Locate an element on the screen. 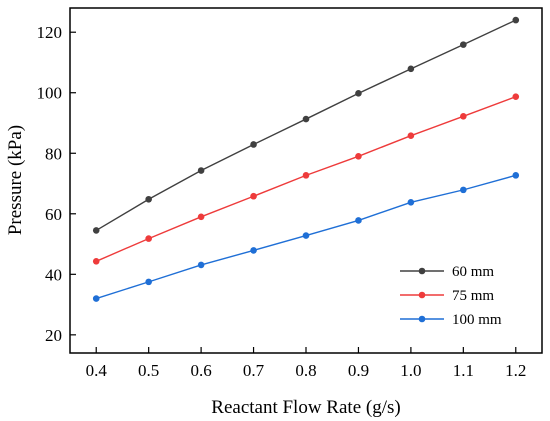 Image resolution: width=550 pixels, height=421 pixels. x-tick-label: 0.8 is located at coordinates (305, 370).